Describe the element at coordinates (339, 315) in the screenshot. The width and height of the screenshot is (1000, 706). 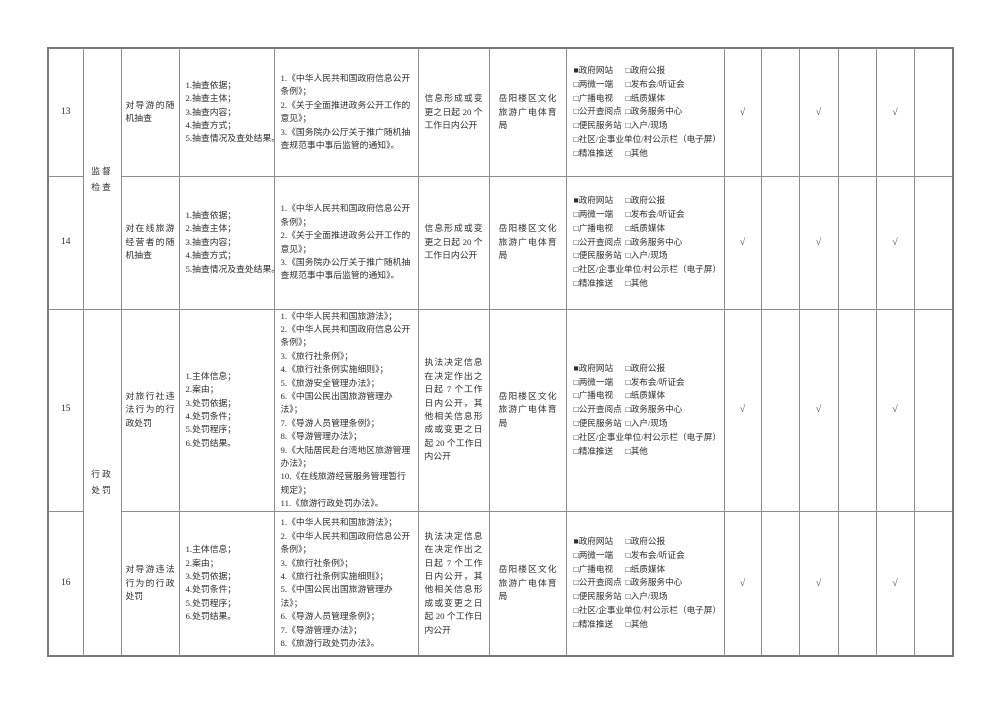
I see `text-line: 1.《中华人民共和国旅游法》；` at that location.